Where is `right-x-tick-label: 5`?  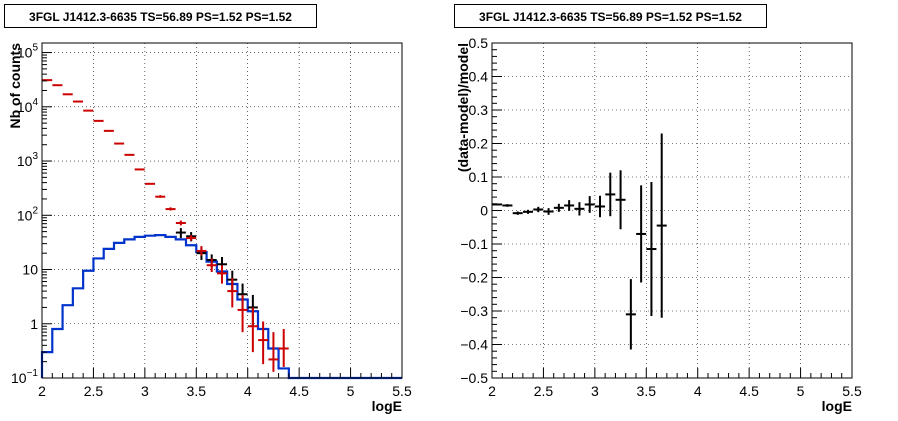
right-x-tick-label: 5 is located at coordinates (801, 391).